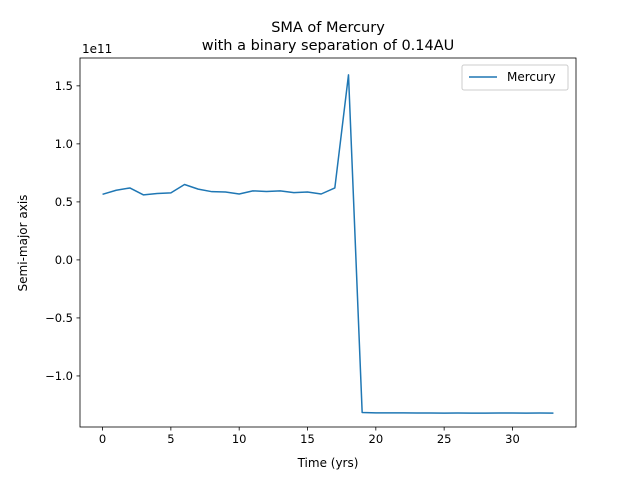 This screenshot has height=484, width=640. Describe the element at coordinates (307, 439) in the screenshot. I see `x-tick-label: 15` at that location.